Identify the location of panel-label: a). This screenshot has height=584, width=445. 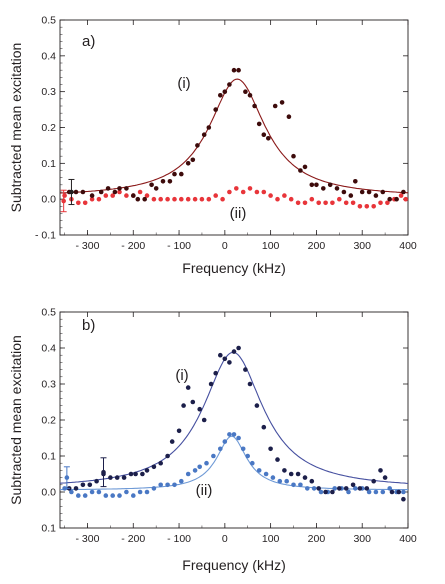
(88, 41).